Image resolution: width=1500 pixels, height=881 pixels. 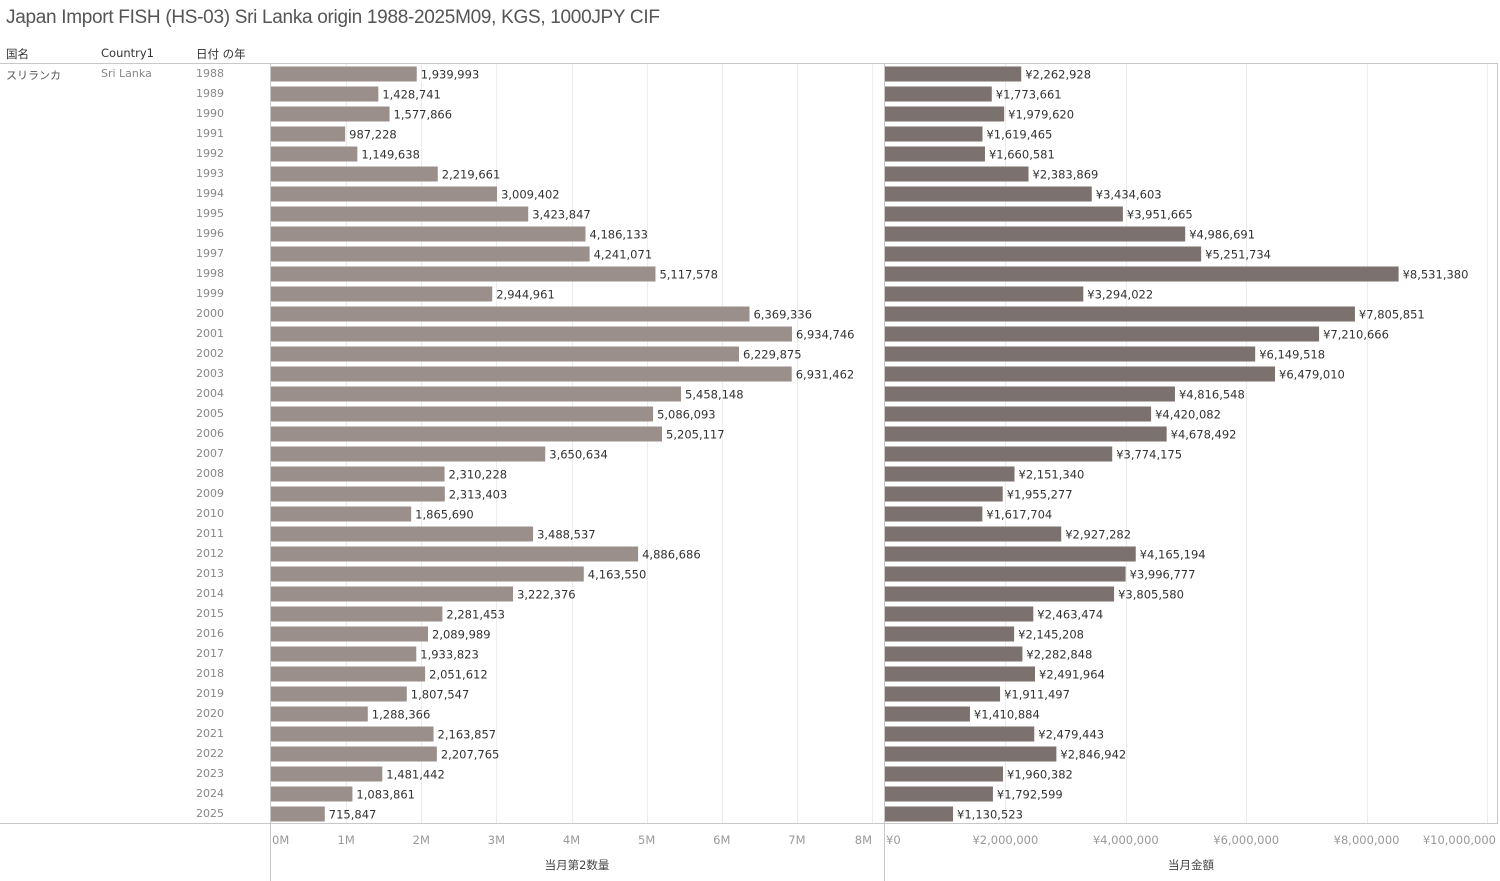 What do you see at coordinates (210, 393) in the screenshot?
I see `year-label: 2004` at bounding box center [210, 393].